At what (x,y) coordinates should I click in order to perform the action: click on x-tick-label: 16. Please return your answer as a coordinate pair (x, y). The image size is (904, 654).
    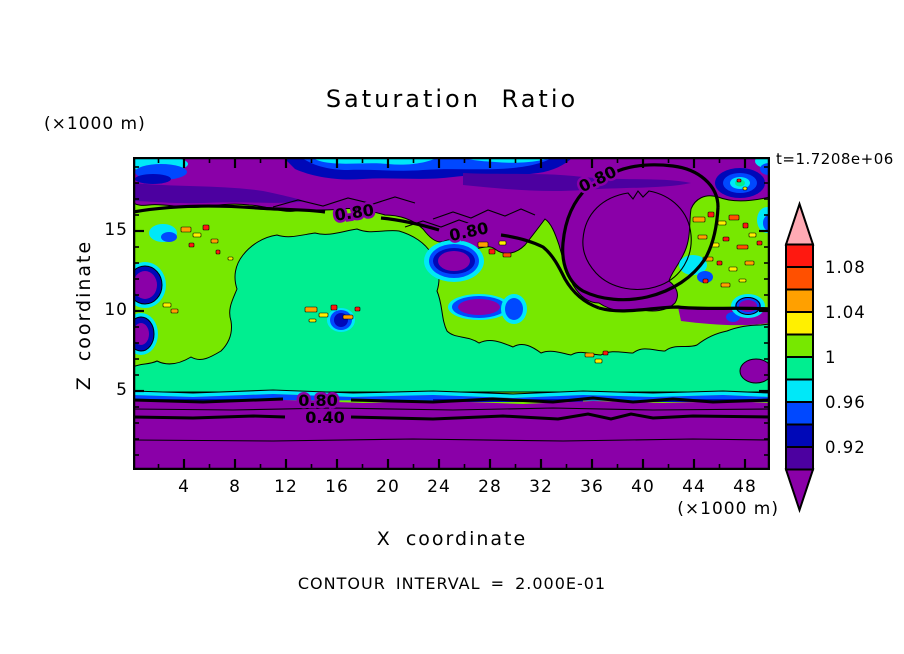
    Looking at the image, I should click on (337, 487).